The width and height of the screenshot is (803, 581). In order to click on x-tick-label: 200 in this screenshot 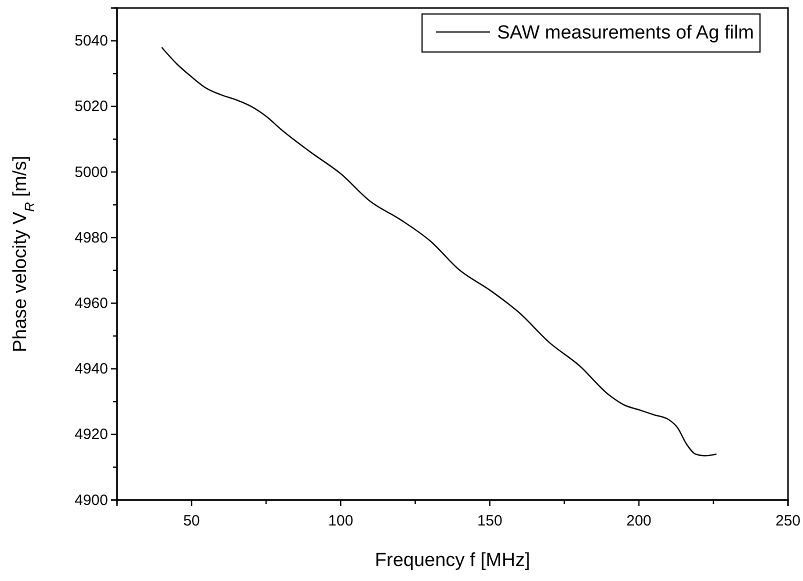, I will do `click(639, 521)`.